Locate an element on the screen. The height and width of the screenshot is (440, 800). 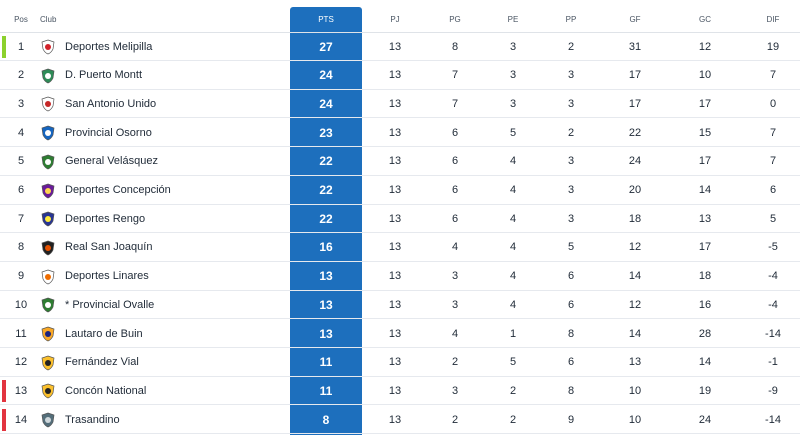
cell-gf: 13 is located at coordinates (635, 362).